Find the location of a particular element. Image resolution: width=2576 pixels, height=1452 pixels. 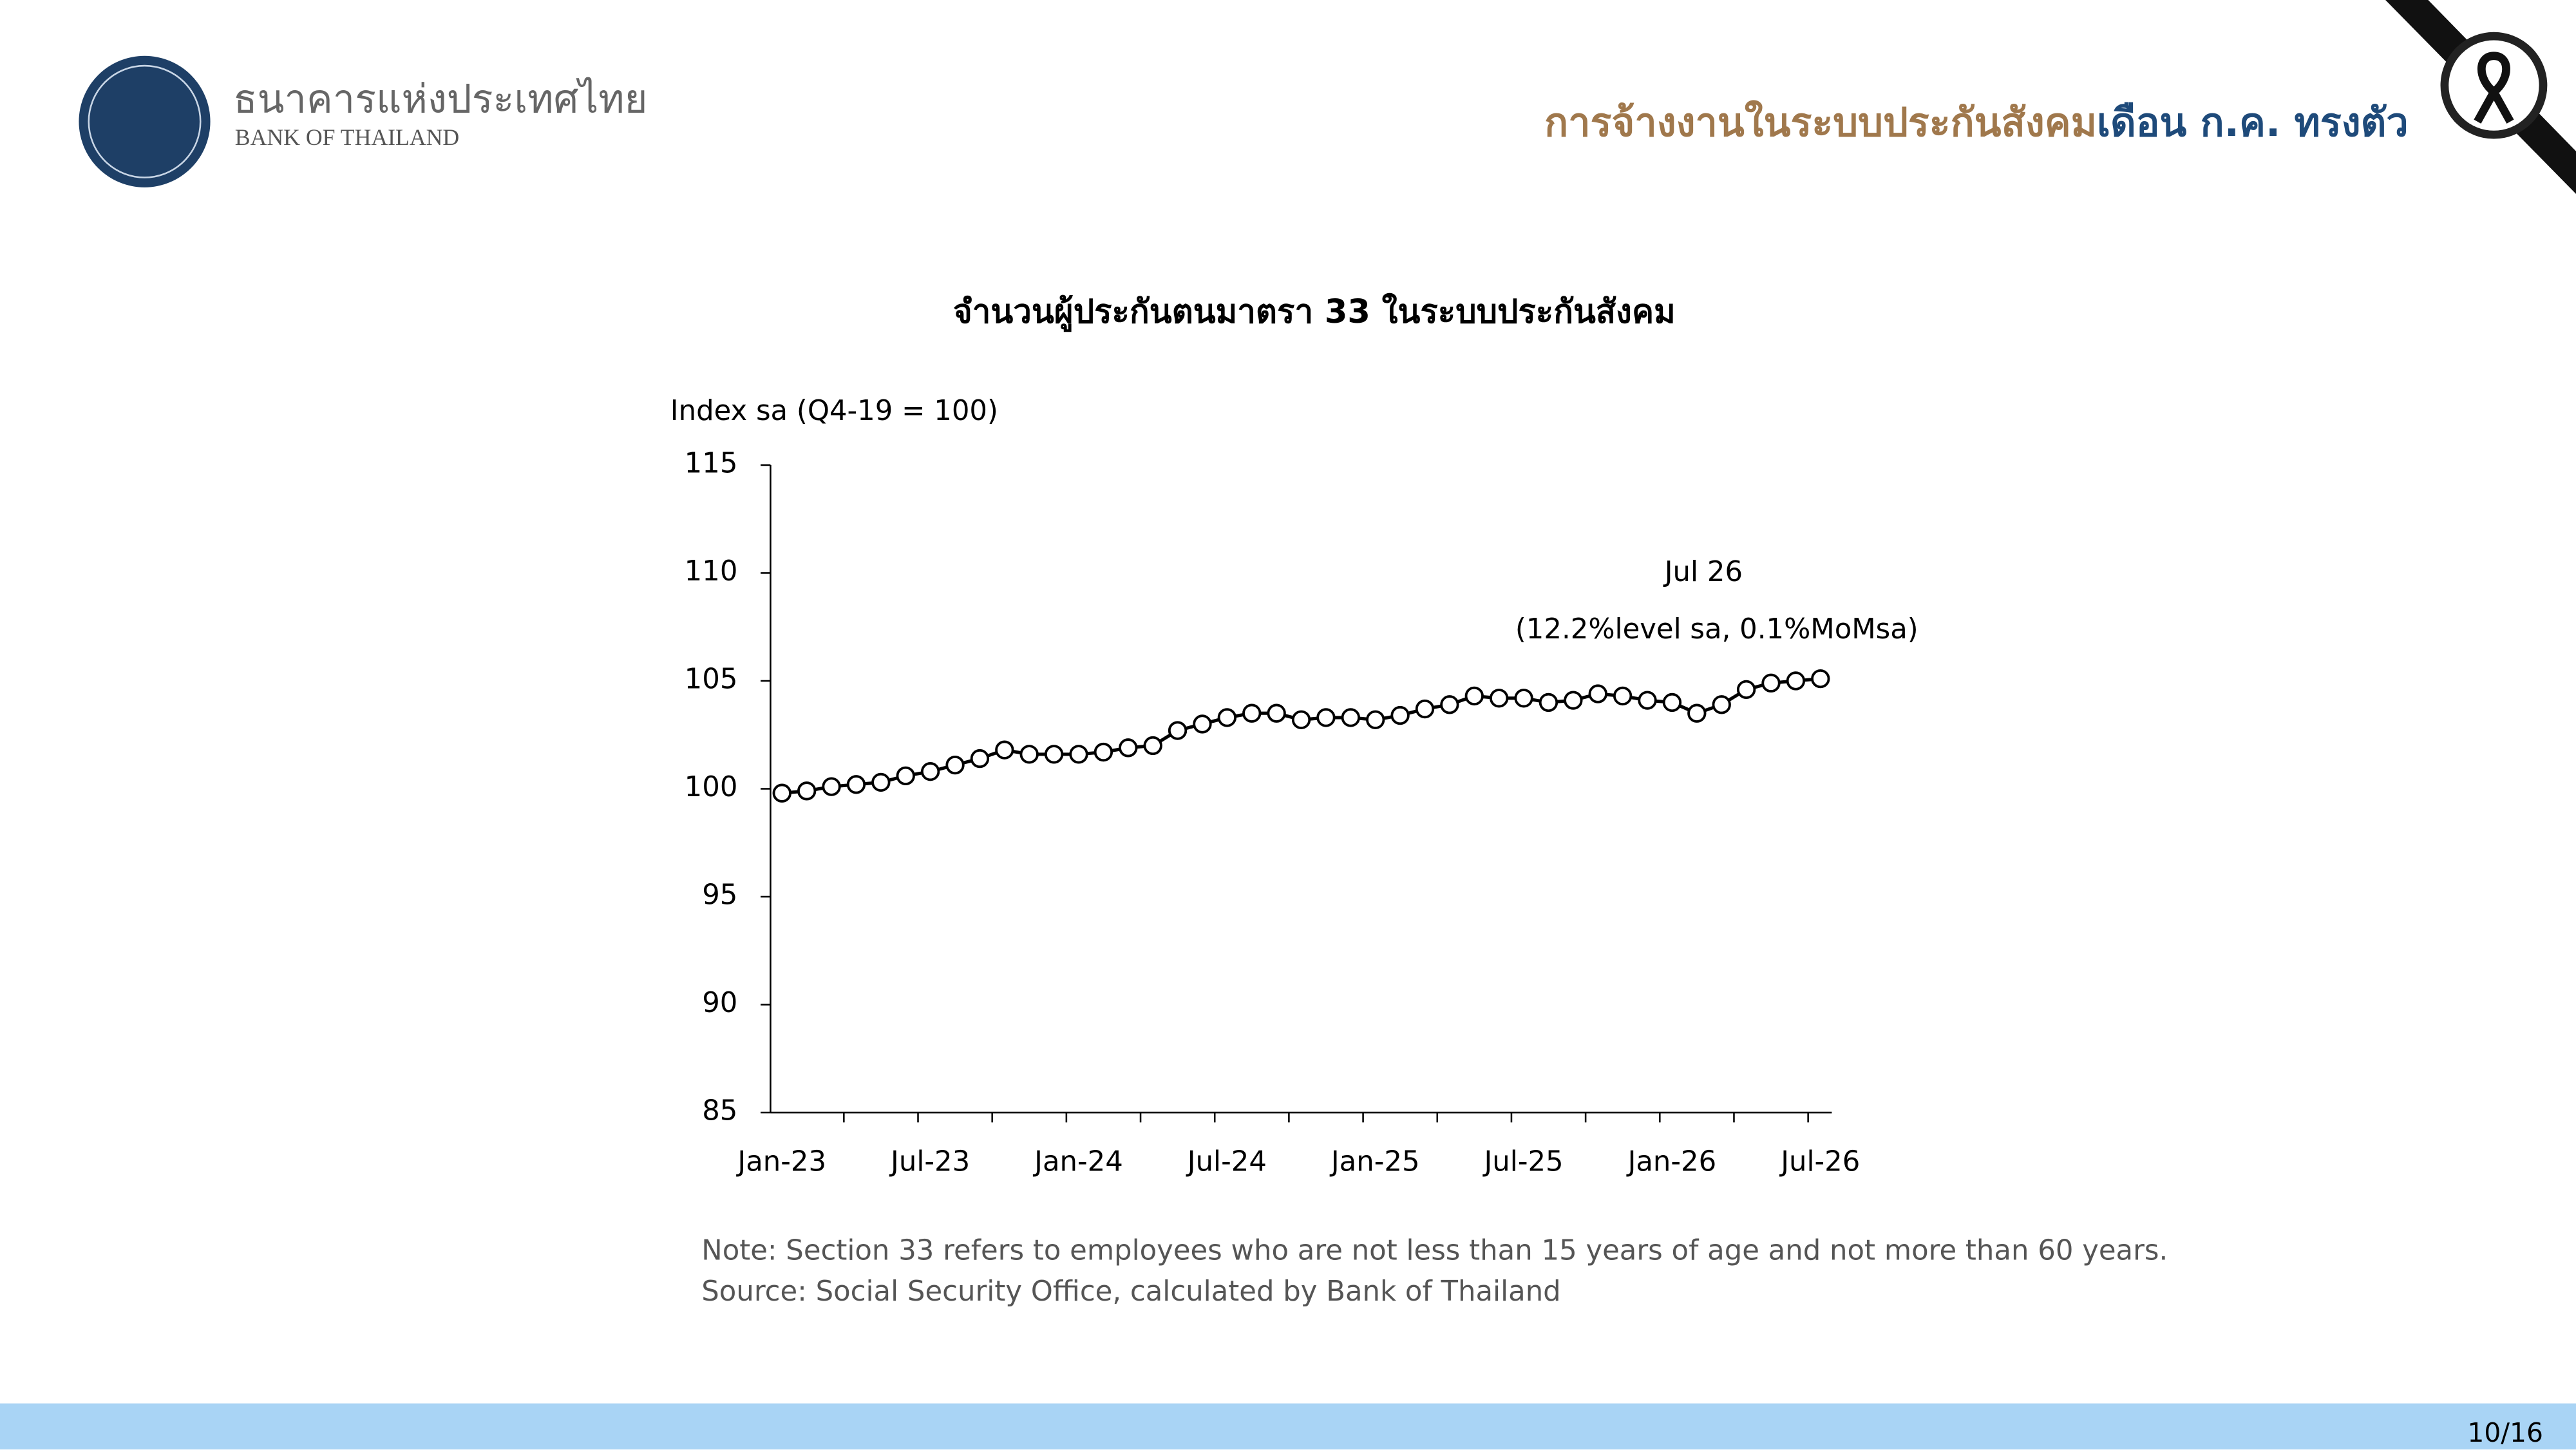

headline-part2: เดือน ก.ค. ทรงตัว is located at coordinates (2253, 122).